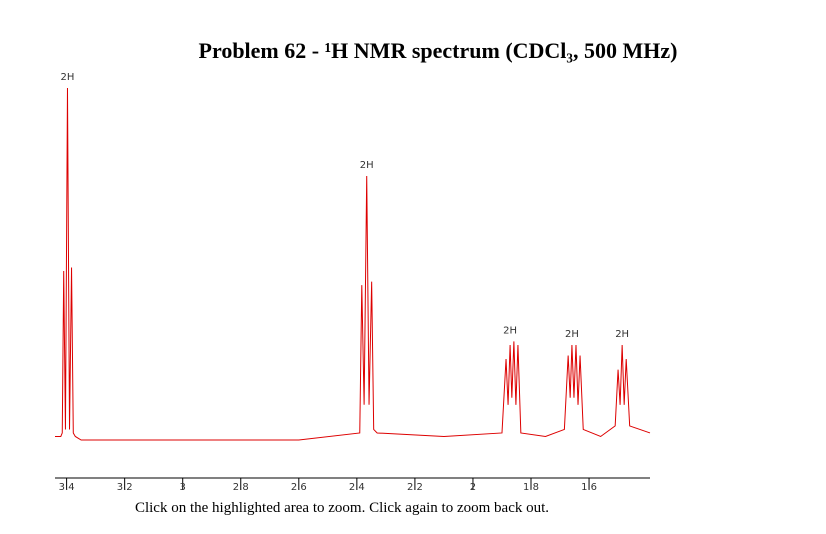 The image size is (826, 534). What do you see at coordinates (183, 487) in the screenshot?
I see `x-tick-label: 3` at bounding box center [183, 487].